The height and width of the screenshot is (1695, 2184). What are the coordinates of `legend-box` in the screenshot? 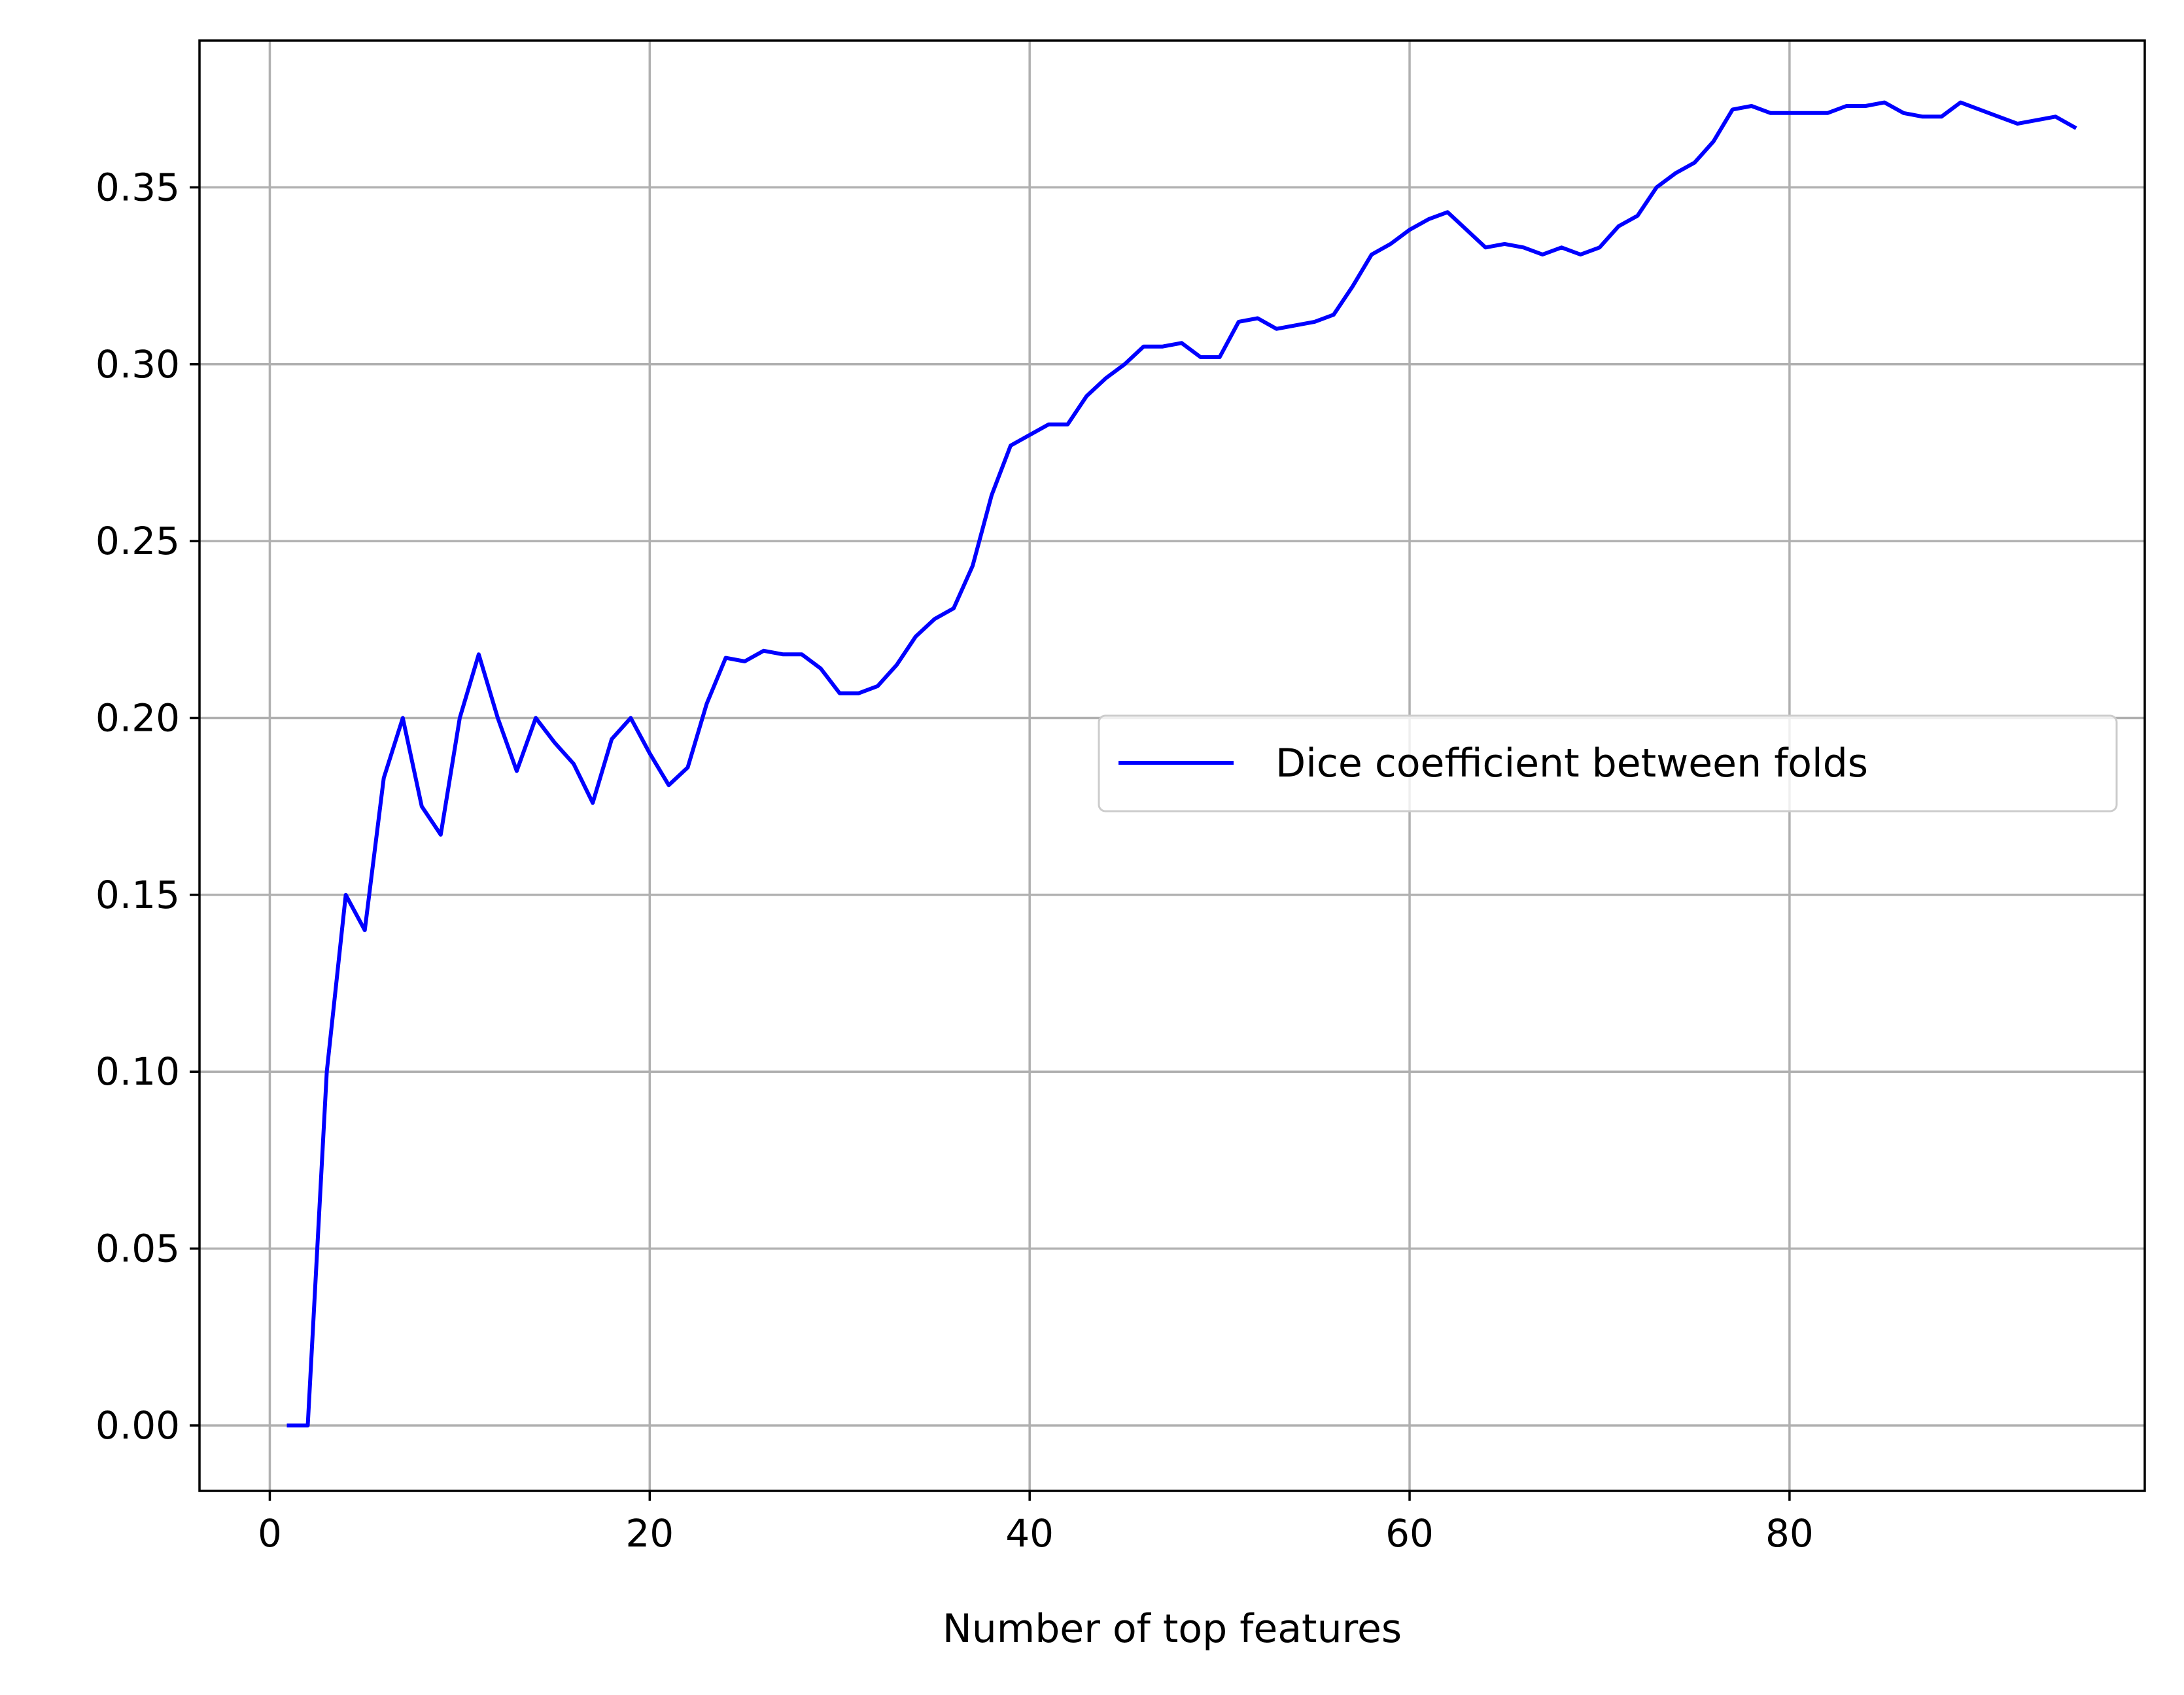 It's located at (1608, 763).